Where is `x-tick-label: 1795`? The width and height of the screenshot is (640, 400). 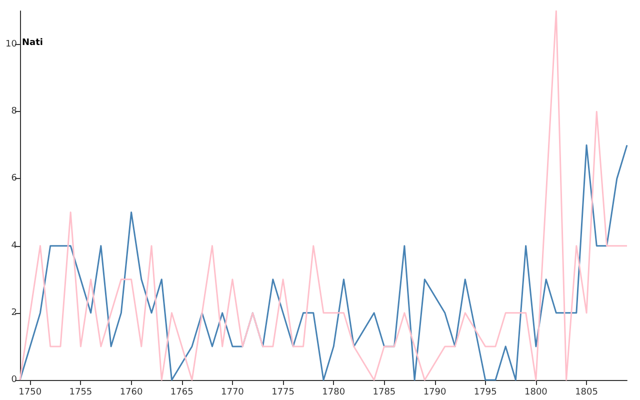
x-tick-label: 1795 is located at coordinates (485, 393).